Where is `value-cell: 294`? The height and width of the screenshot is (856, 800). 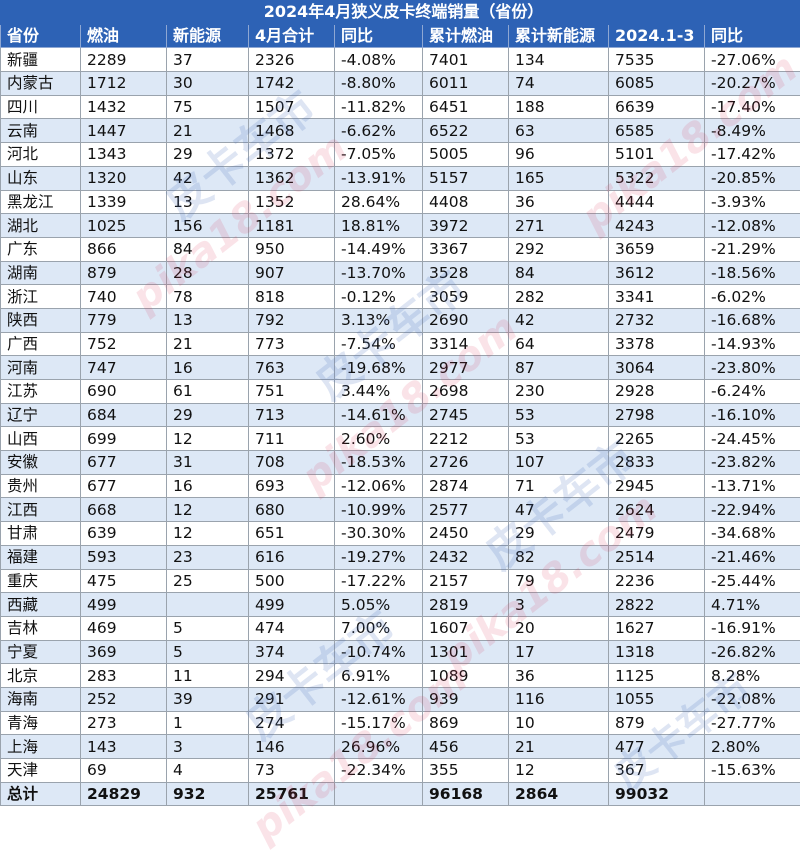 value-cell: 294 is located at coordinates (291, 675).